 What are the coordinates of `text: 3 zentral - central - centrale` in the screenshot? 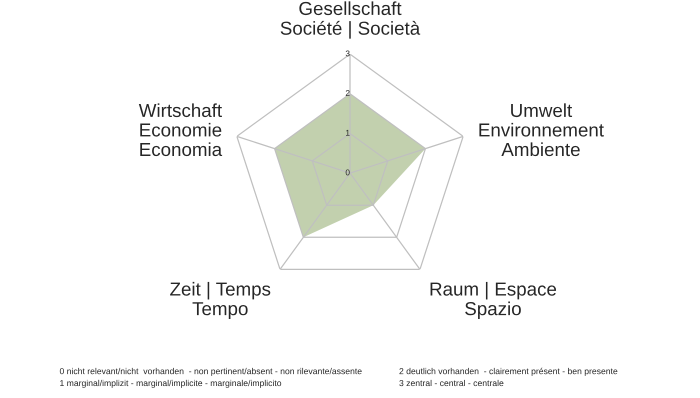 It's located at (451, 383).